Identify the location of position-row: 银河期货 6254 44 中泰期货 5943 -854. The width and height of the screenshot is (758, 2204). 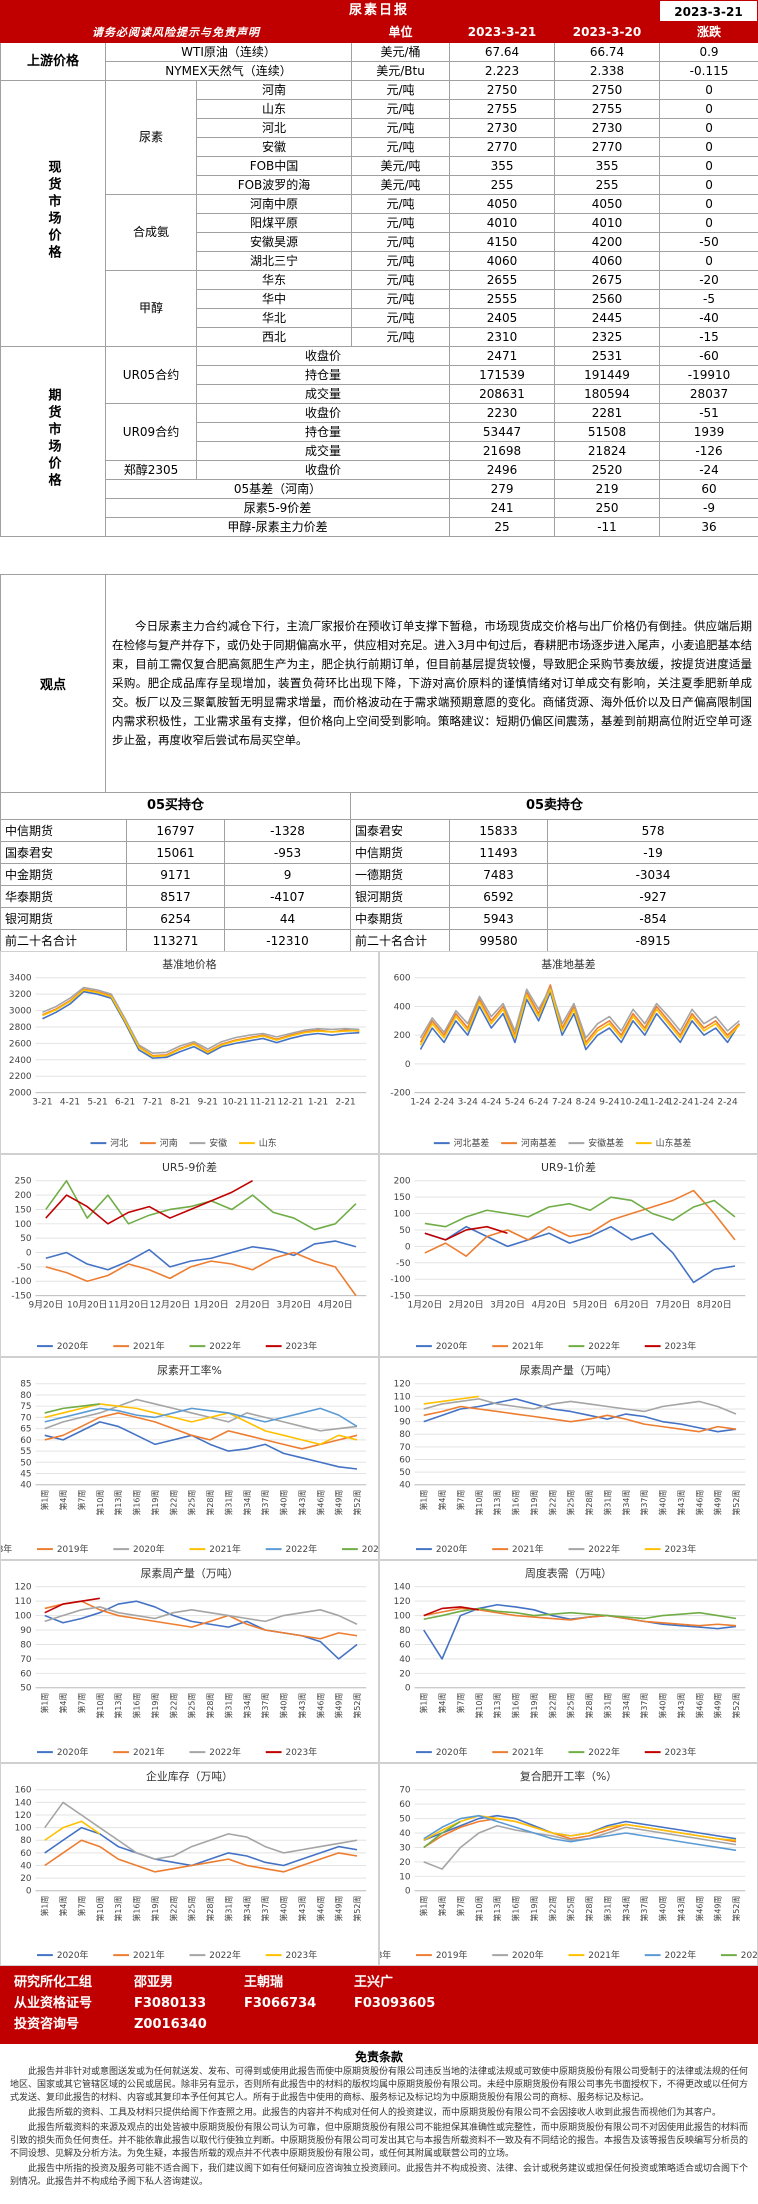
(379, 918).